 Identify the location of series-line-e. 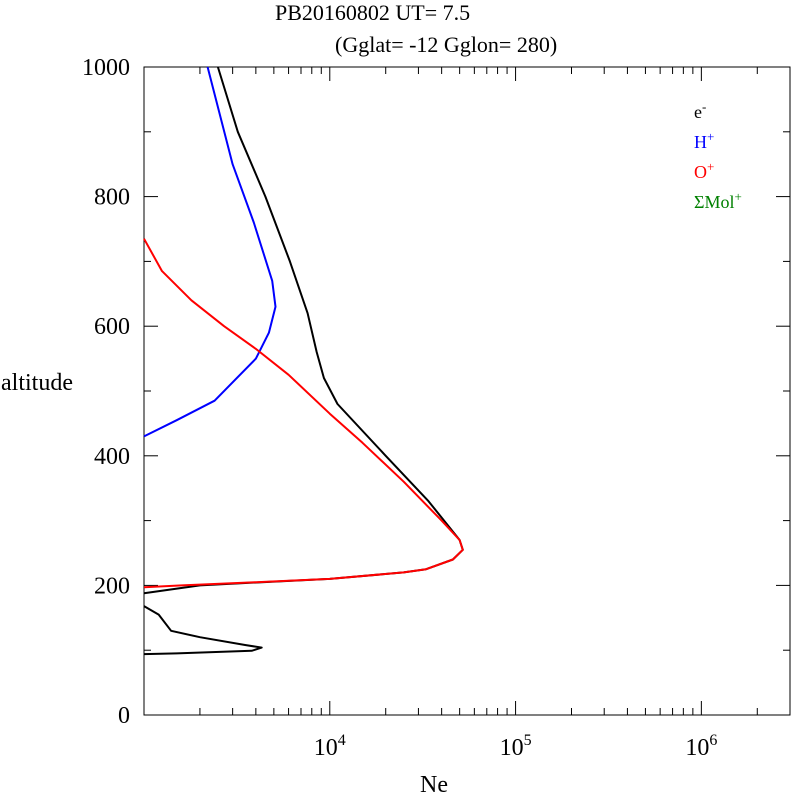
(203, 630).